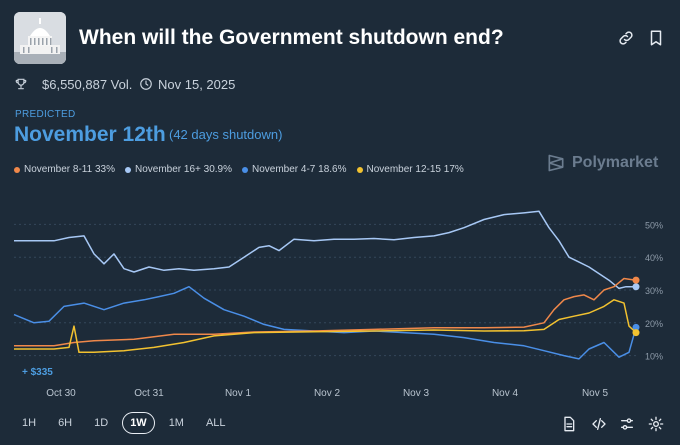 The image size is (680, 445). I want to click on legend-item: November 4-7 18.6%, so click(294, 169).